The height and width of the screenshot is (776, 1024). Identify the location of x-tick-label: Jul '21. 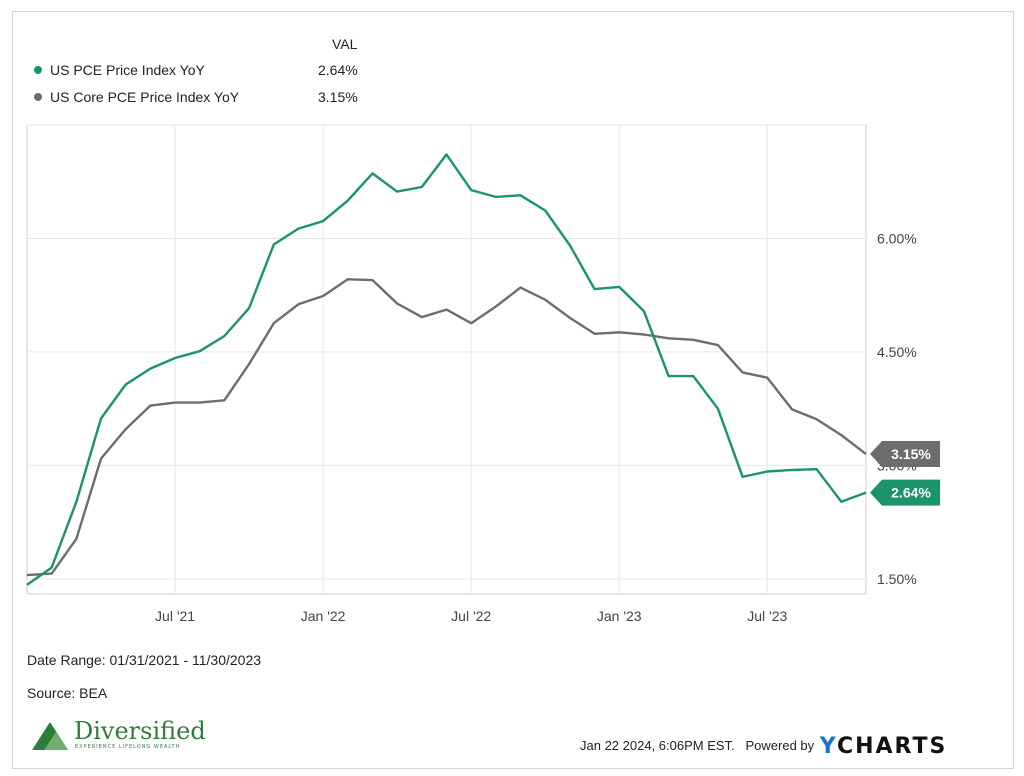
(175, 616).